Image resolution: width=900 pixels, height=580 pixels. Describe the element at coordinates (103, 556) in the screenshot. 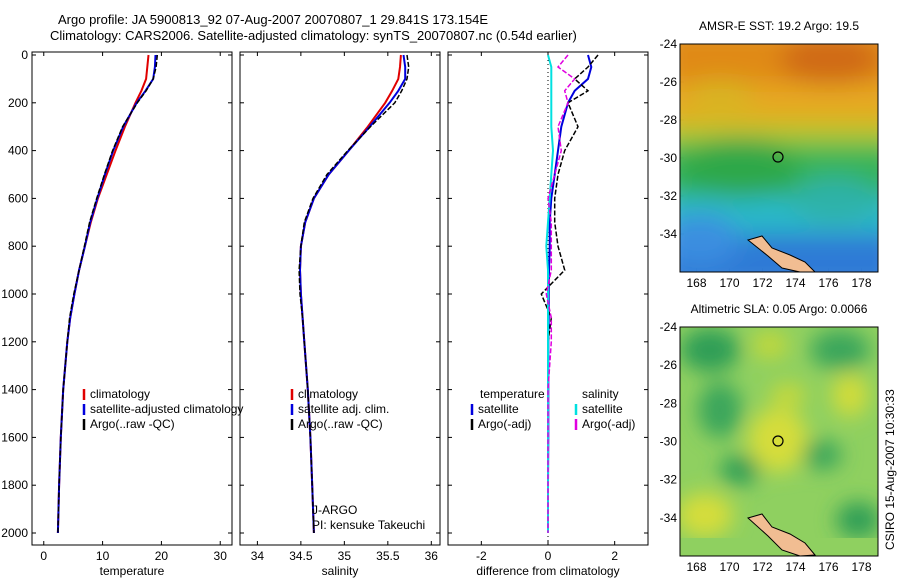

I see `x-tick-label: 10` at that location.